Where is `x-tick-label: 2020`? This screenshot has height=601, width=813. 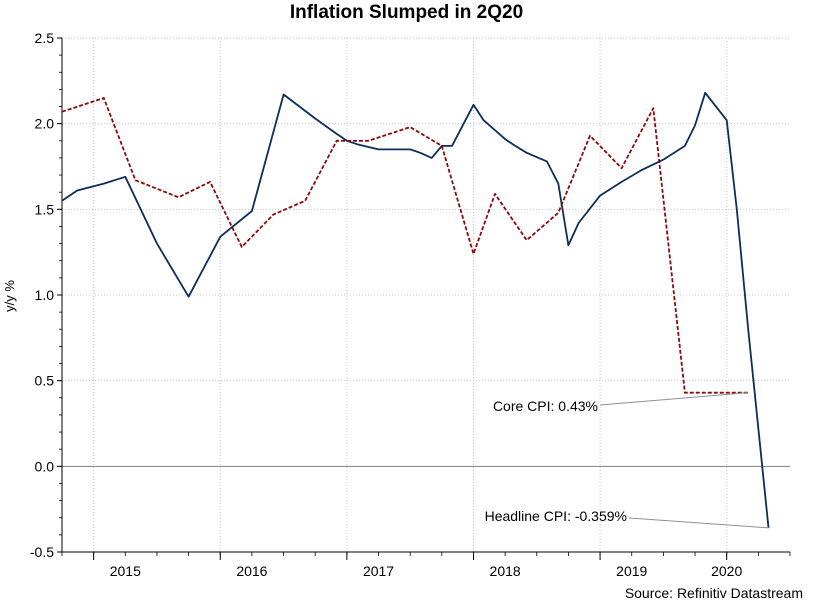 x-tick-label: 2020 is located at coordinates (726, 571).